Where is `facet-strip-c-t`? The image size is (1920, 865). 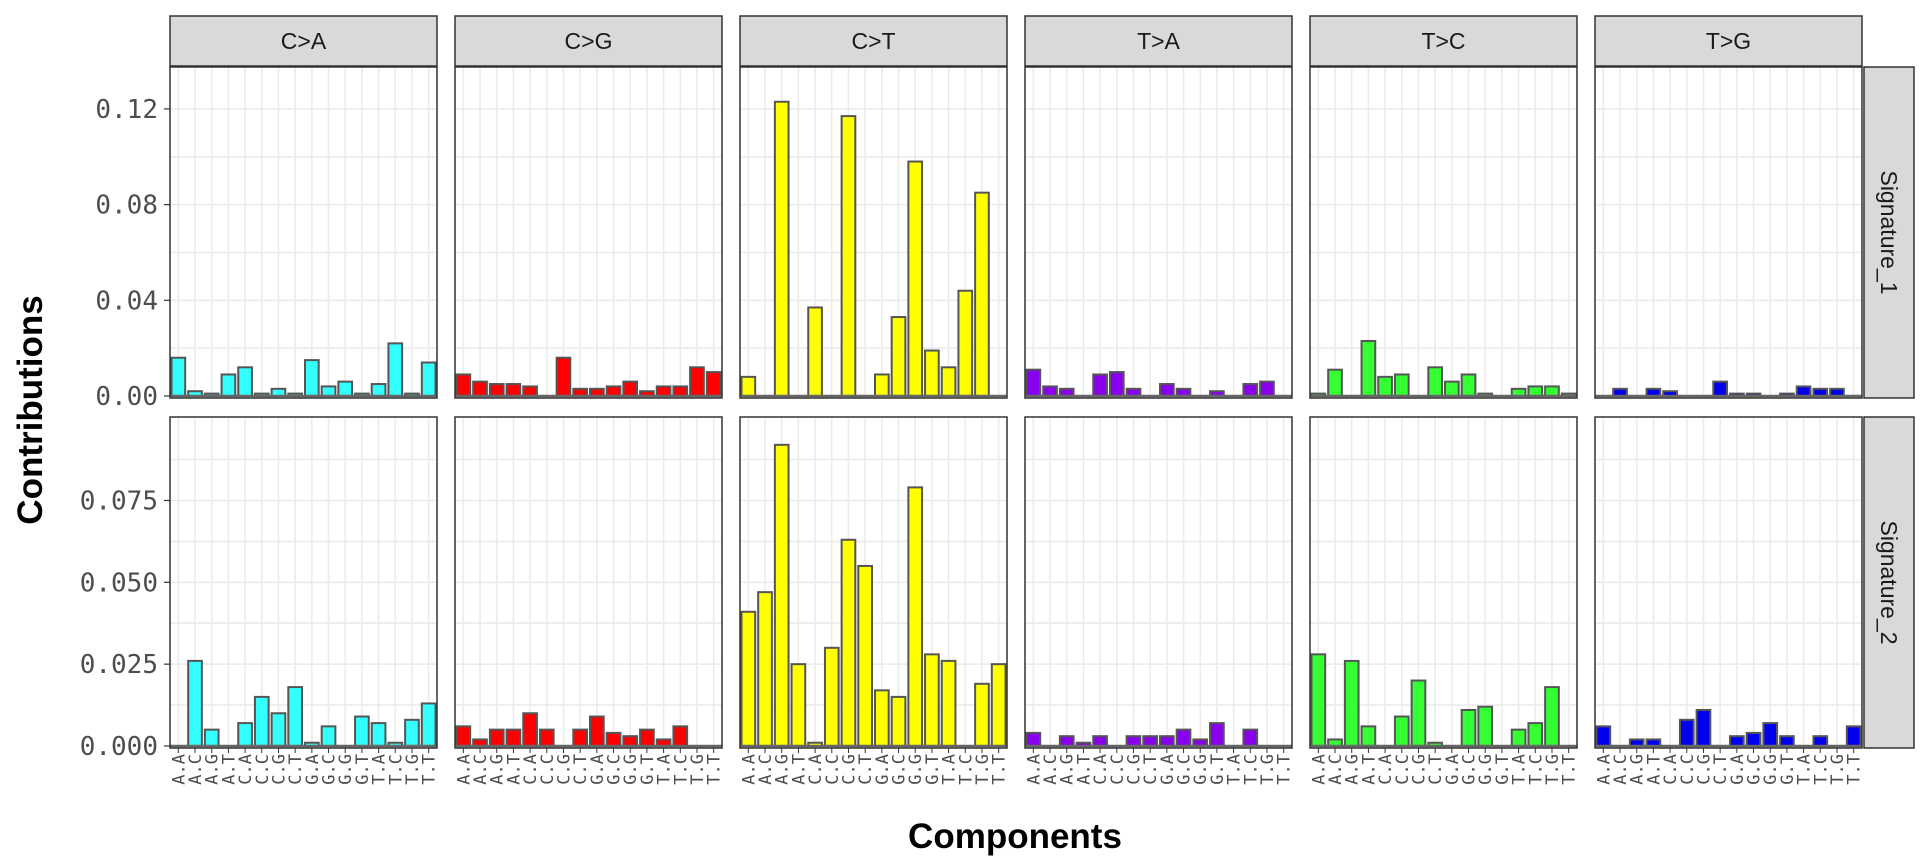
facet-strip-c-t is located at coordinates (873, 41).